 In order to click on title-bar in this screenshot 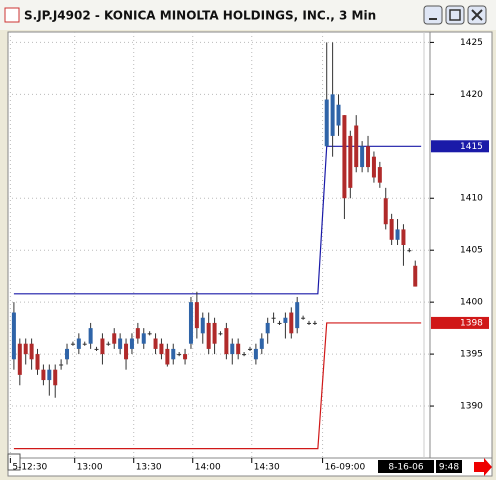, I will do `click(248, 15)`.